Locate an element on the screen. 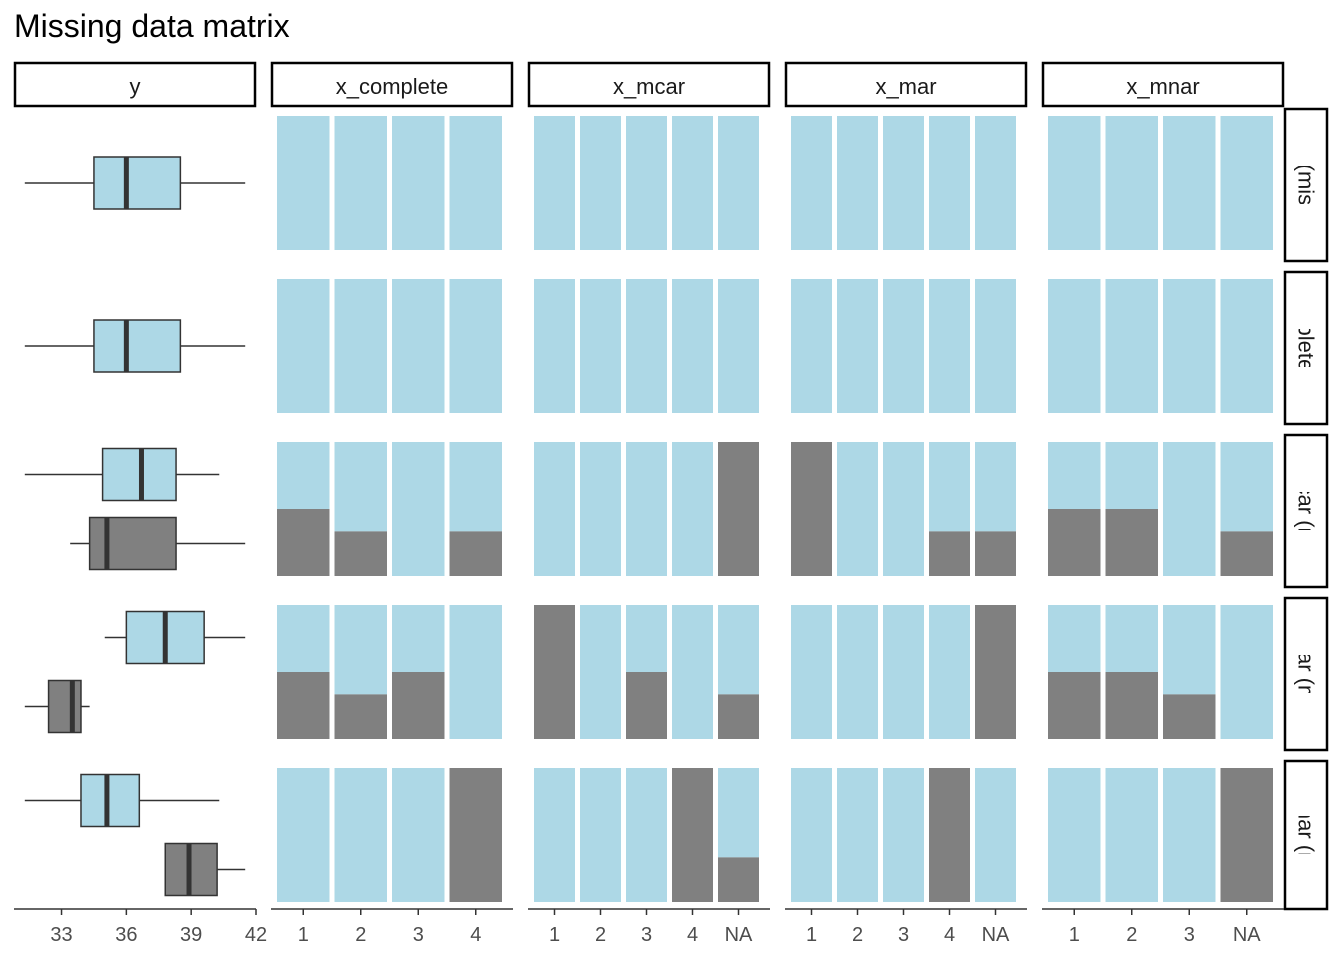 This screenshot has height=960, width=1344. column-strip-label: x_complete is located at coordinates (392, 86).